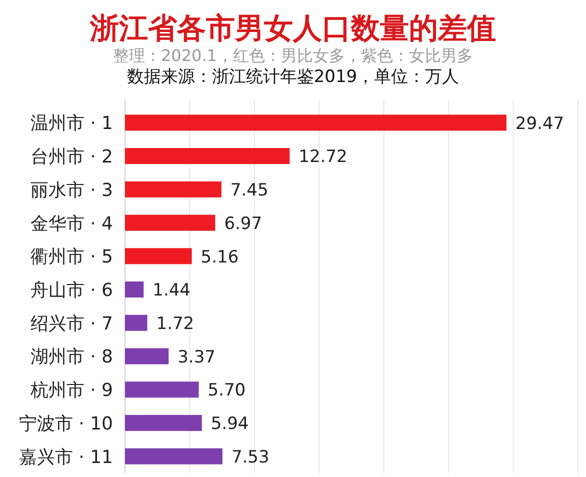  I want to click on y-tick-label: 嘉兴市 · 11, so click(65, 457).